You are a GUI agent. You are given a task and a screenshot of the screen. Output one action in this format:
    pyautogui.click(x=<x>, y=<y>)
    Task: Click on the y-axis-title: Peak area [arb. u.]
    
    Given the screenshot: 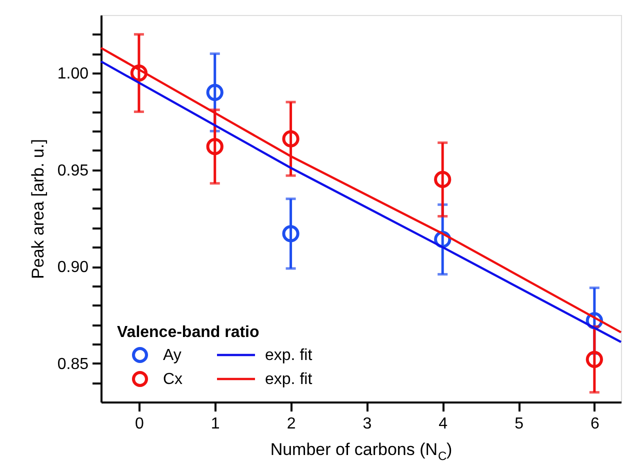 What is the action you would take?
    pyautogui.click(x=38, y=209)
    